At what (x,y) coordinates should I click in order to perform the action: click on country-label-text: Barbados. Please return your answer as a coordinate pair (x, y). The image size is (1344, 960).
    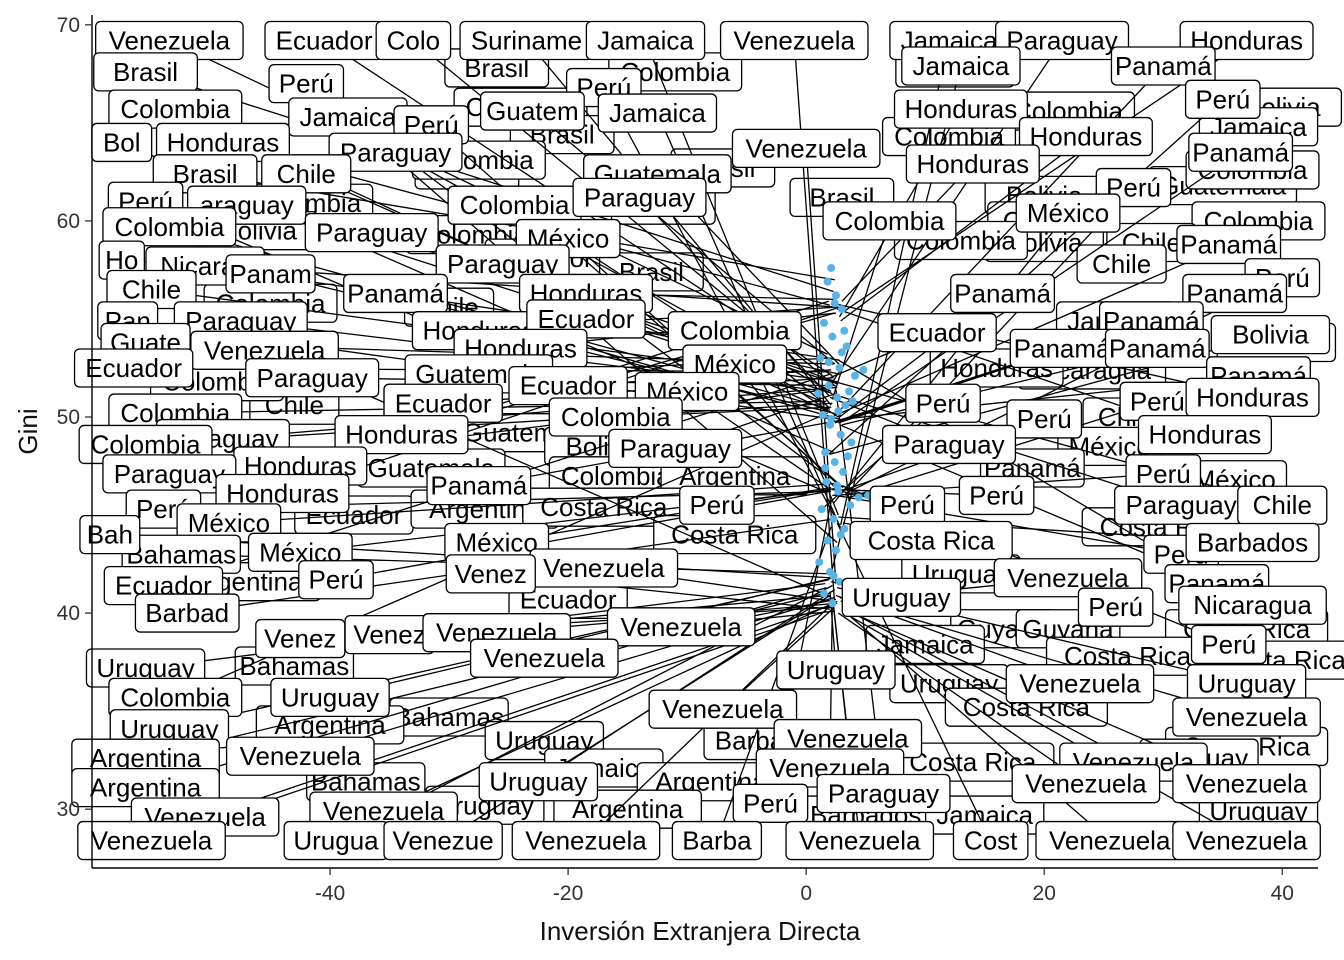
    Looking at the image, I should click on (1252, 542).